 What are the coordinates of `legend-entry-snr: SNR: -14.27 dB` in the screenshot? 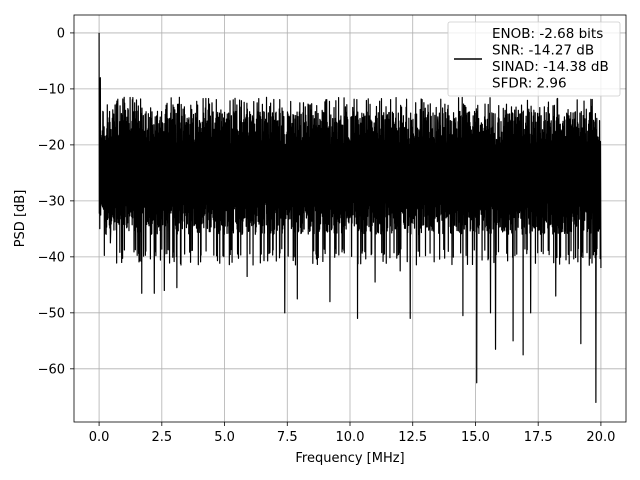 It's located at (543, 51).